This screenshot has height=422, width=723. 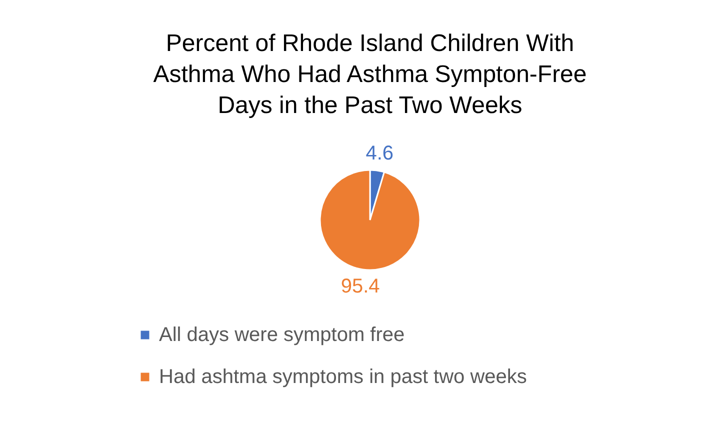 I want to click on legend-label: All days were symptom free, so click(x=282, y=335).